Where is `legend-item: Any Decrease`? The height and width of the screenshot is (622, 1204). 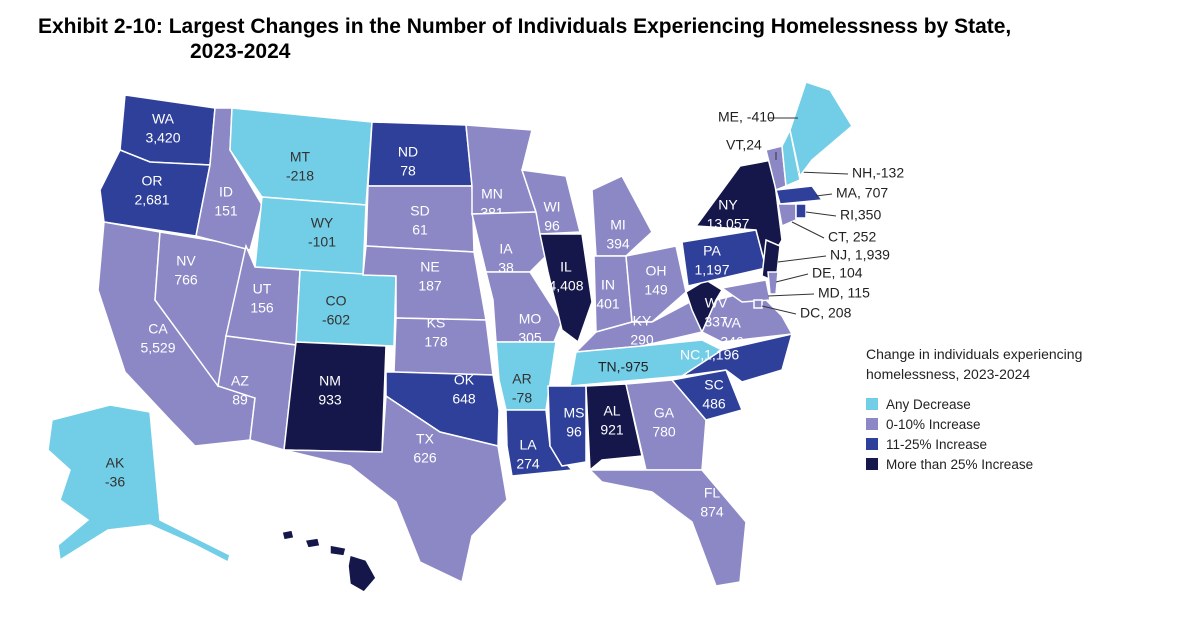 legend-item: Any Decrease is located at coordinates (1011, 404).